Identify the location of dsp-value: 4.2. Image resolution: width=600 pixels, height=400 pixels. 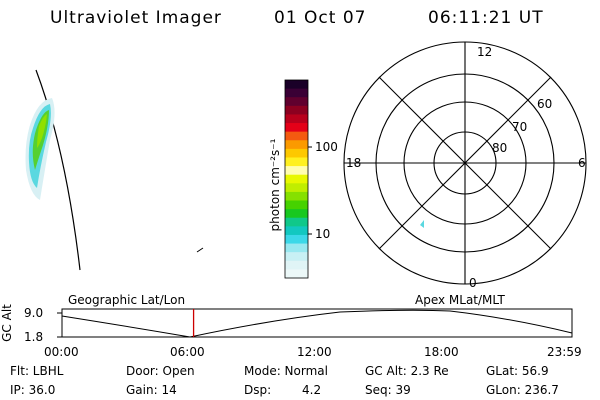
(312, 390).